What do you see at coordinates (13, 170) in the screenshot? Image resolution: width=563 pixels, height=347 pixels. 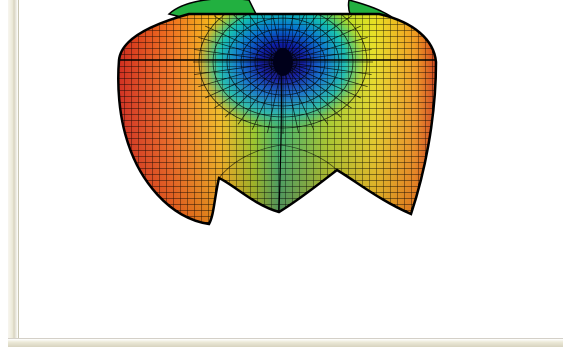 I see `window-left-edge` at bounding box center [13, 170].